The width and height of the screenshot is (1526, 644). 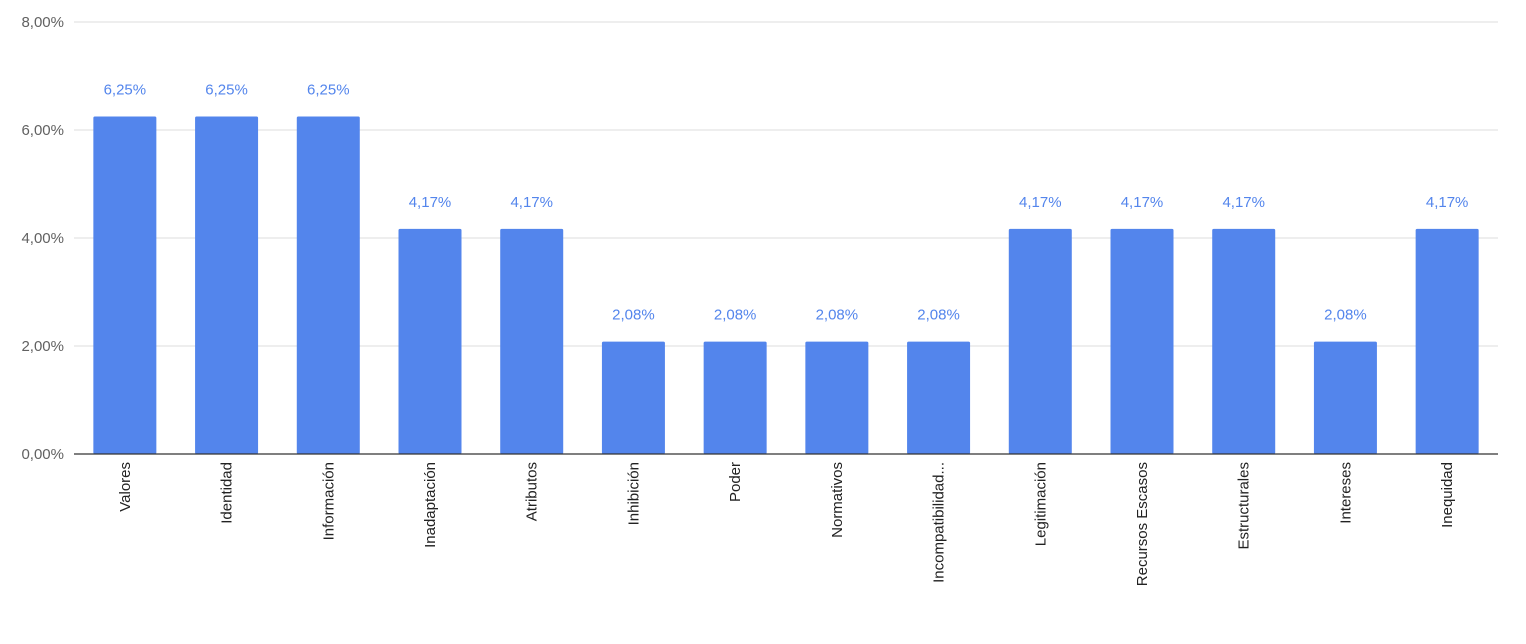 What do you see at coordinates (42, 454) in the screenshot?
I see `y-tick-label: 0,00%` at bounding box center [42, 454].